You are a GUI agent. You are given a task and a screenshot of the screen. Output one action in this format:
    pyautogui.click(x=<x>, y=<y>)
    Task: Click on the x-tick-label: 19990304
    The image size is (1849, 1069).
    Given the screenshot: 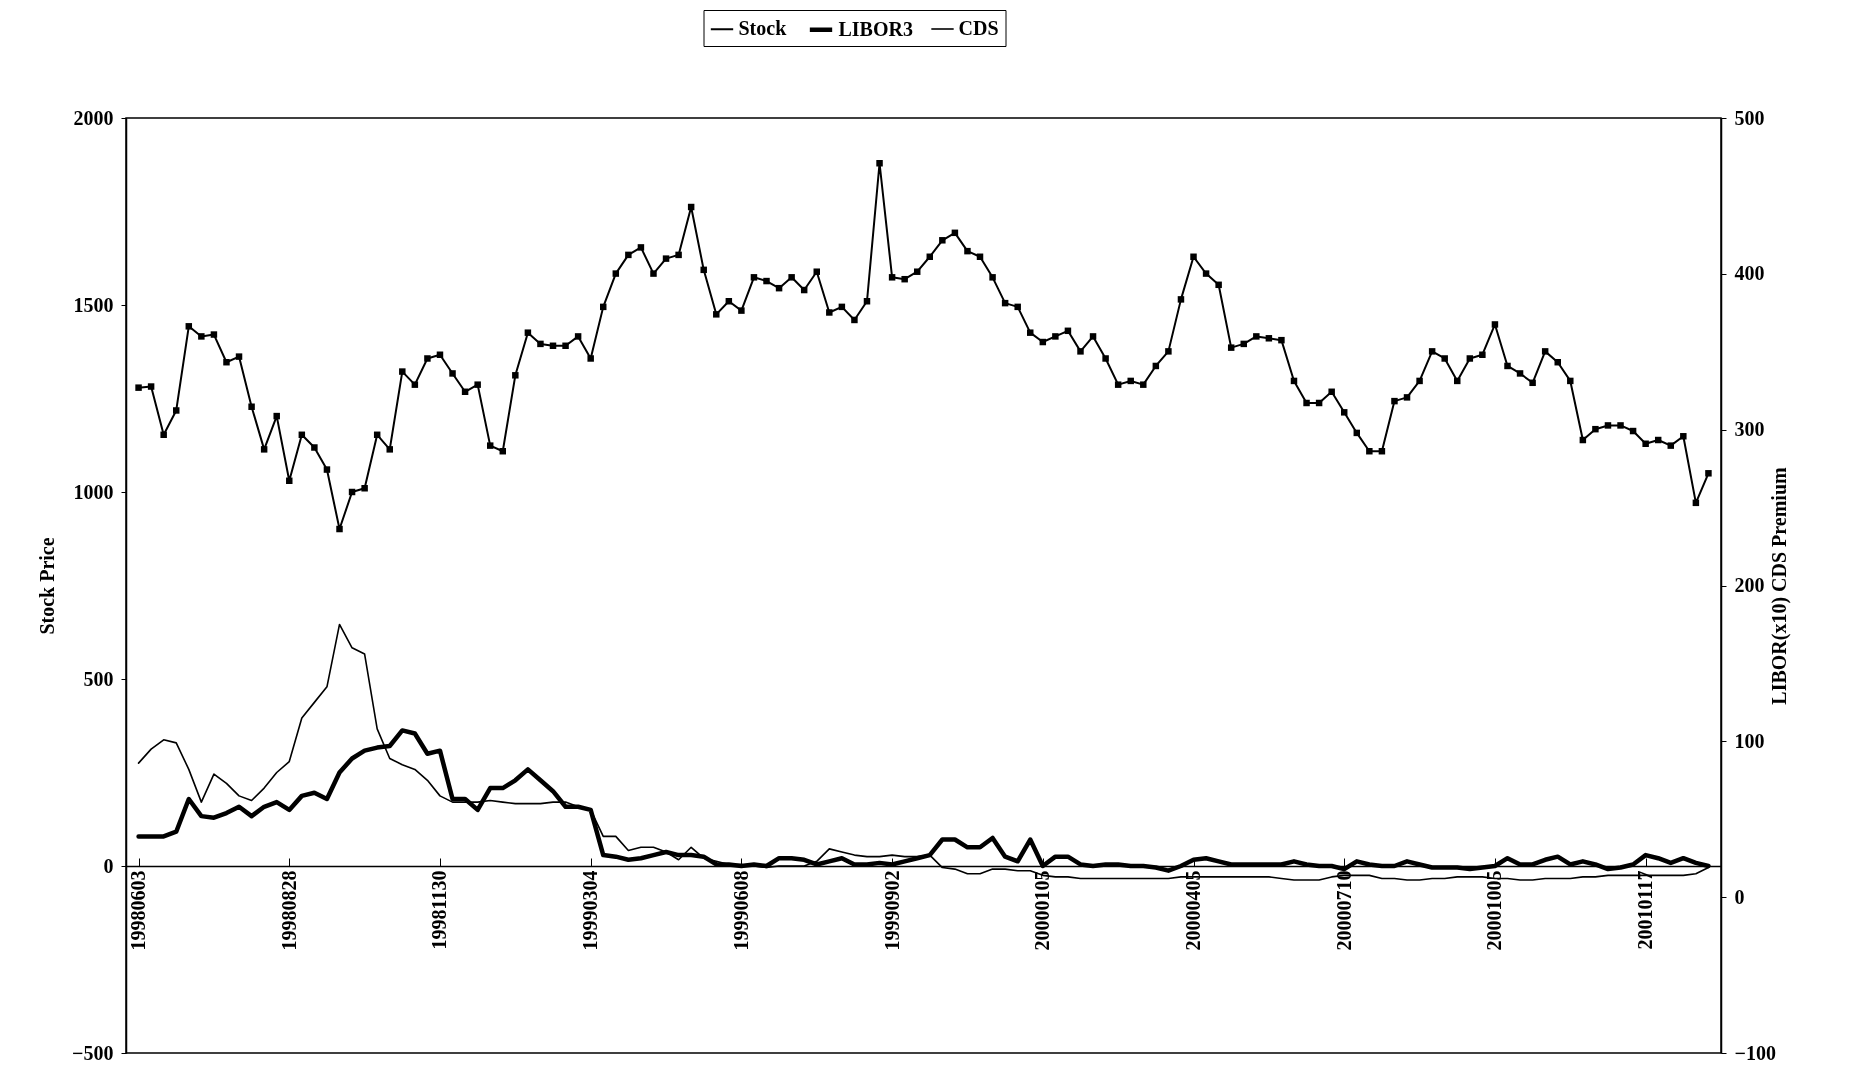 What is the action you would take?
    pyautogui.click(x=590, y=910)
    